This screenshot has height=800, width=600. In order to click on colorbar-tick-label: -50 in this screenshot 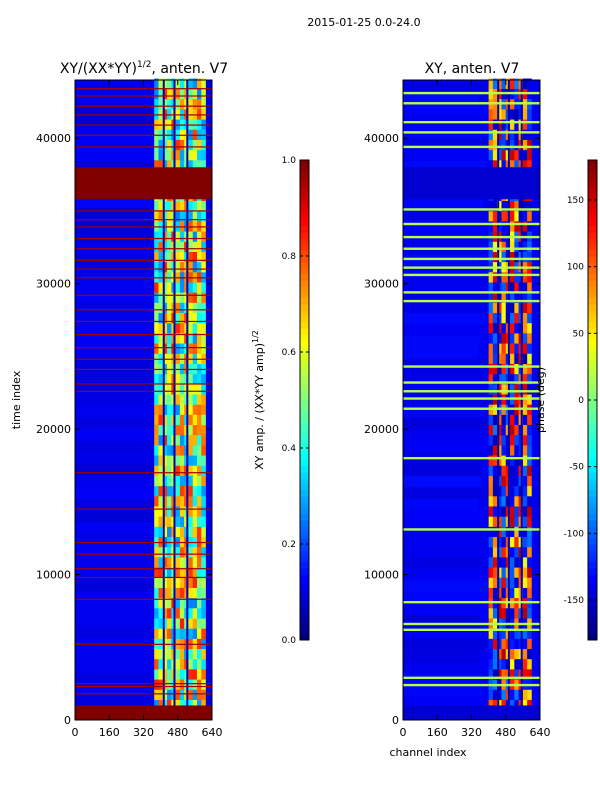, I will do `click(576, 468)`.